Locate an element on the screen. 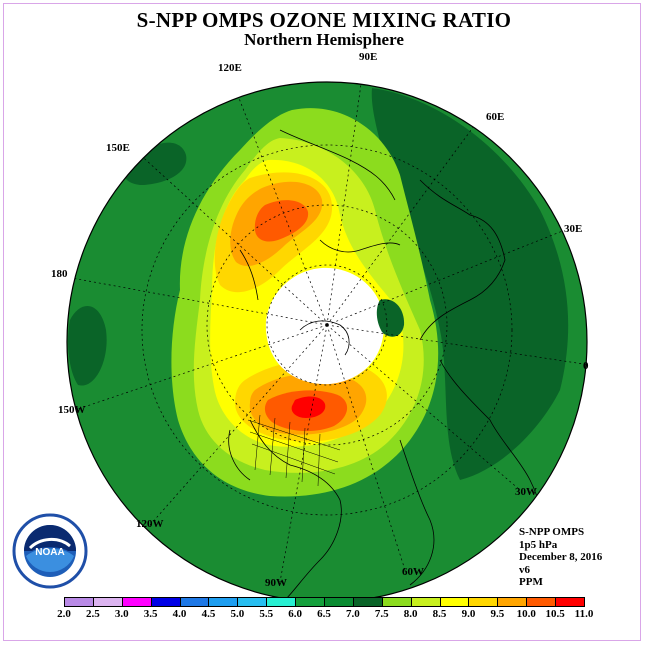 The width and height of the screenshot is (648, 648). lon-label-120w: 120W is located at coordinates (150, 524).